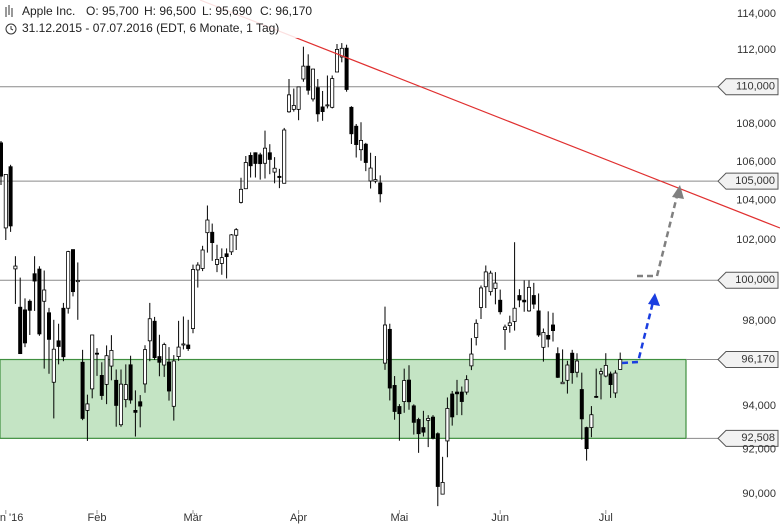  Describe the element at coordinates (193, 518) in the screenshot. I see `x-tick-label: Mär` at that location.